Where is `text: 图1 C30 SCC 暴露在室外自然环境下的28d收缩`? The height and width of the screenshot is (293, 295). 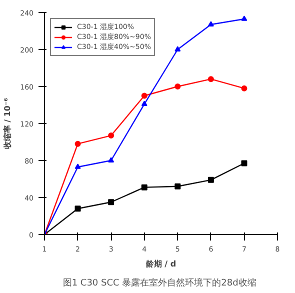 text: 图1 C30 SCC 暴露在室外自然环境下的28d收缩 is located at coordinates (159, 283).